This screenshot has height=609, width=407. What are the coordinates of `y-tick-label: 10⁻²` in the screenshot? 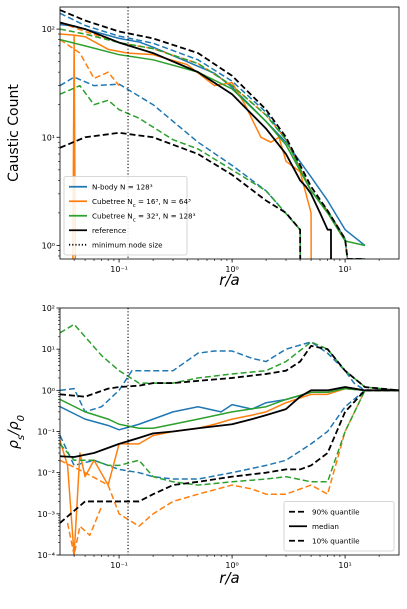 It's located at (46, 473).